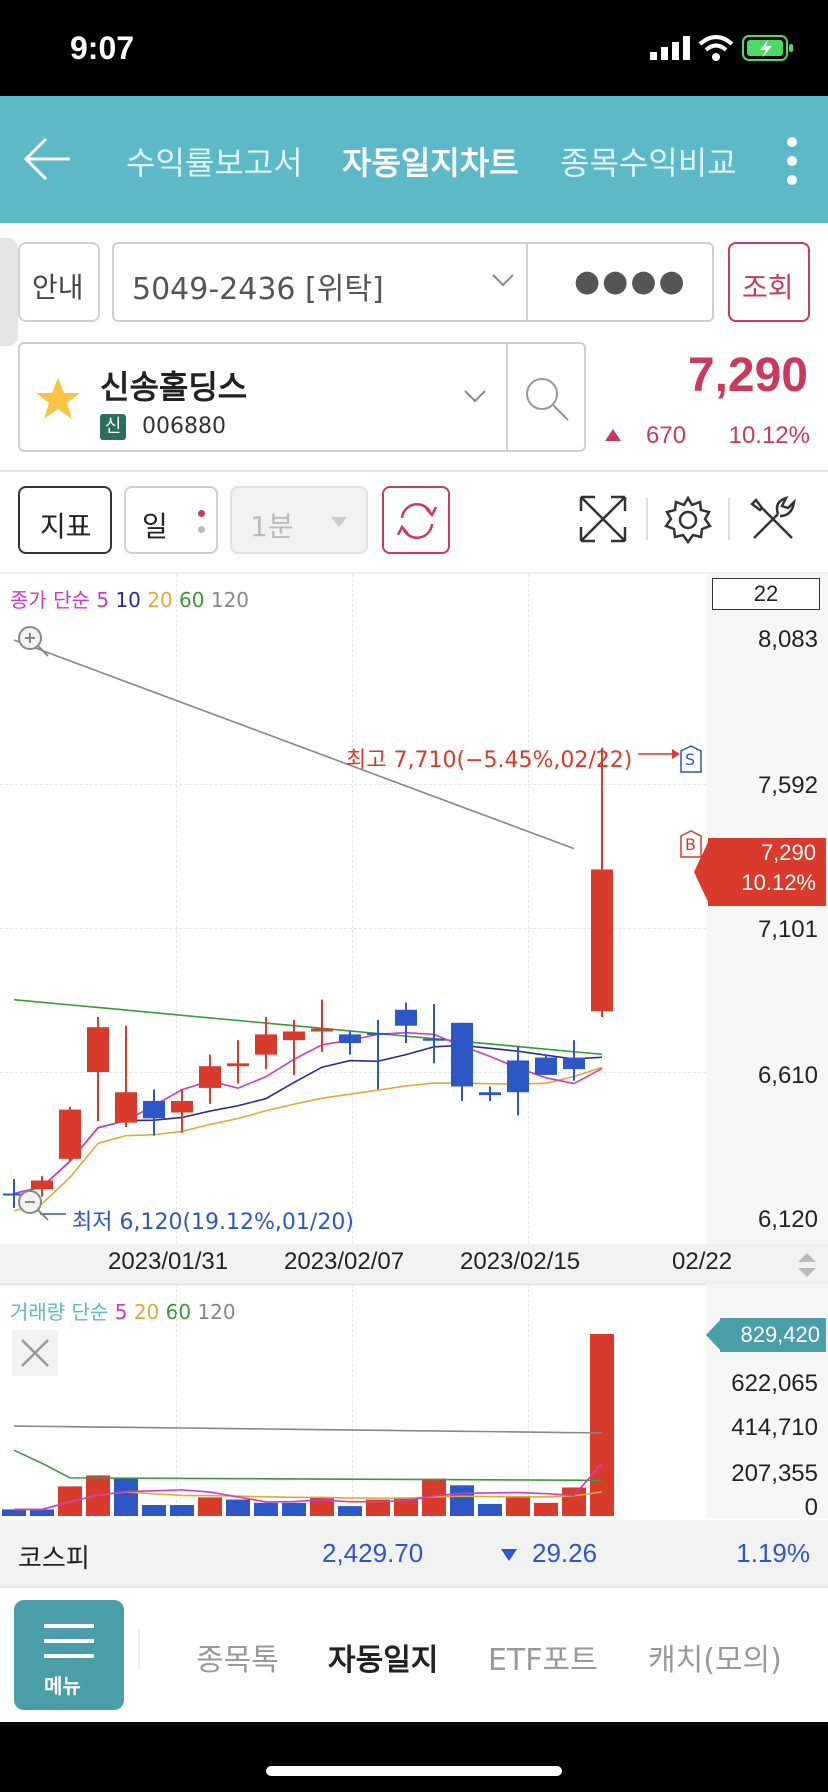 This screenshot has width=828, height=1792. I want to click on battery-icon, so click(767, 48).